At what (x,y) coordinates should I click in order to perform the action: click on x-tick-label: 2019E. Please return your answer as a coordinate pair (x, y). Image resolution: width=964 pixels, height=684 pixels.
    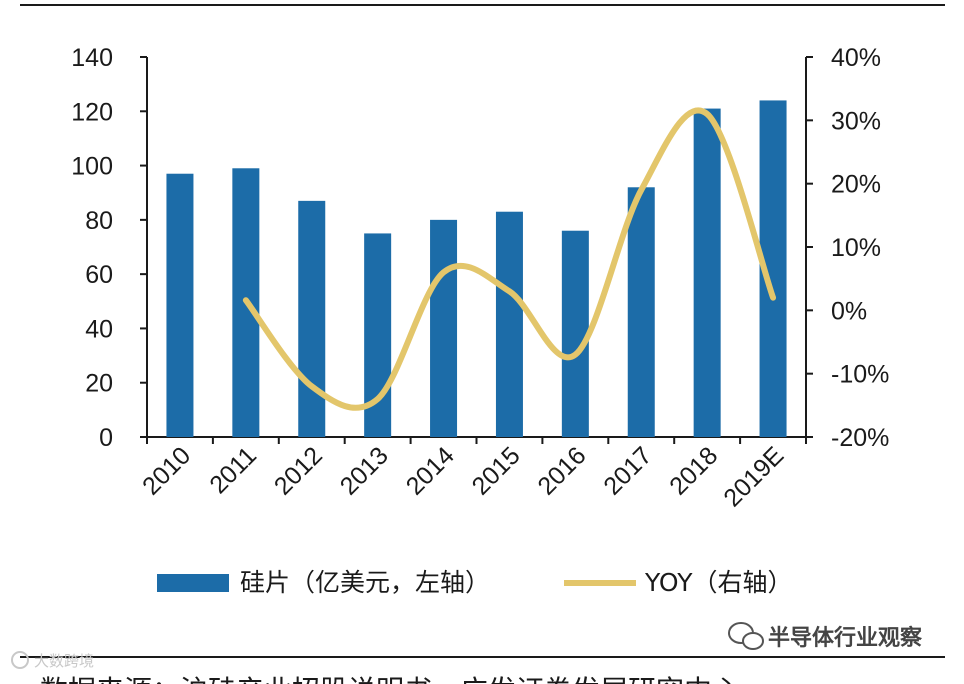
    Looking at the image, I should click on (753, 476).